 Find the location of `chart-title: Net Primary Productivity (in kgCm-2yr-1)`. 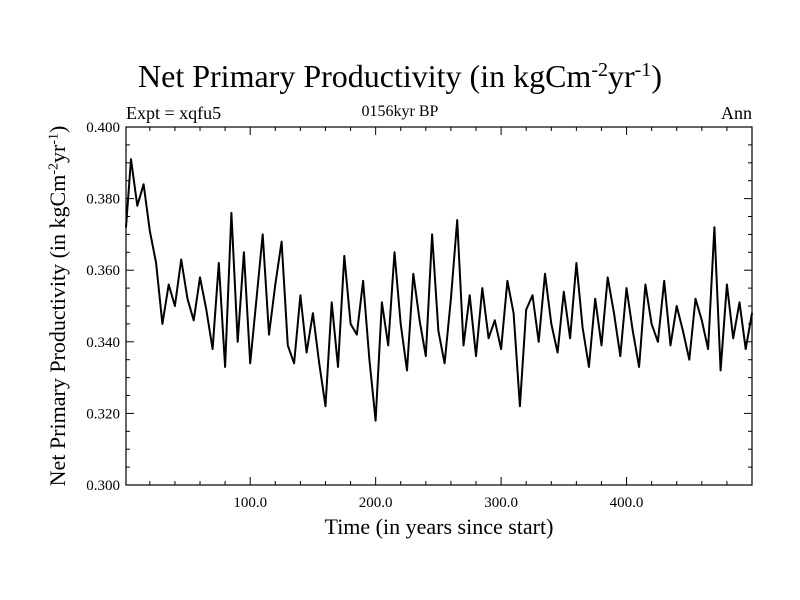

chart-title: Net Primary Productivity (in kgCm-2yr-1) is located at coordinates (400, 76).